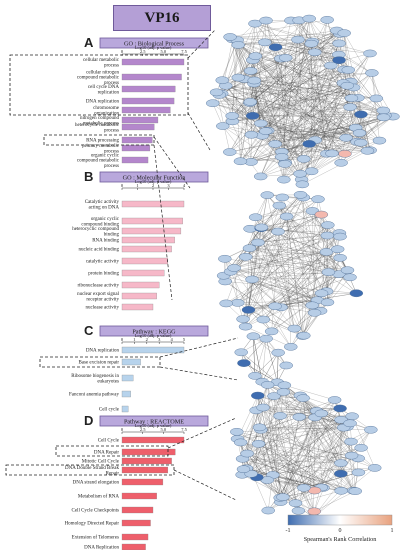  What do you see at coordinates (101, 146) in the screenshot?
I see `term-label: primary metabolic` at bounding box center [101, 146].